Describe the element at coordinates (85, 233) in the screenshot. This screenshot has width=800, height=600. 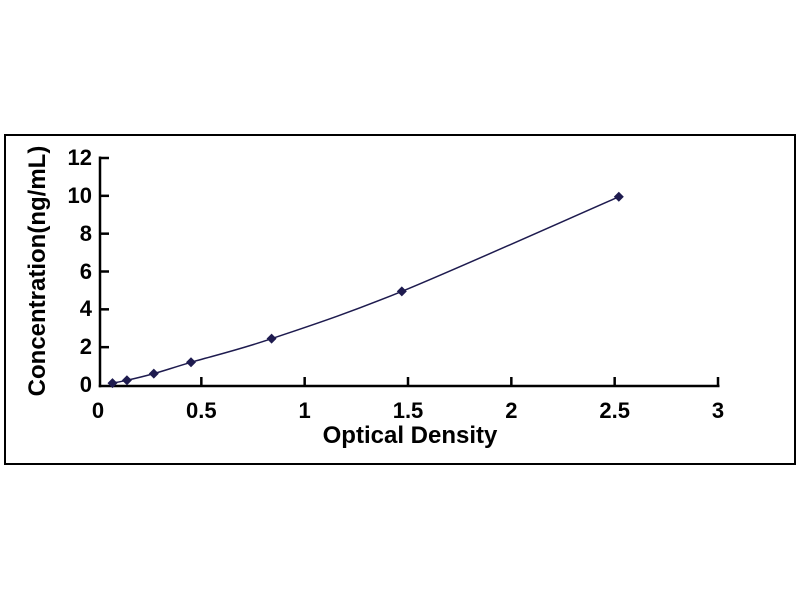
I see `y-tick-label: 8` at that location.